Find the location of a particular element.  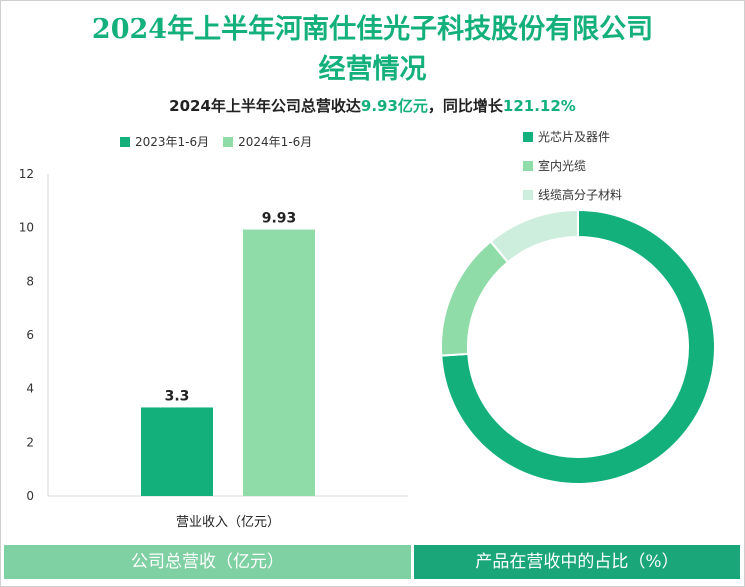

legend-item-2024: 2024年1-6月 is located at coordinates (267, 141).